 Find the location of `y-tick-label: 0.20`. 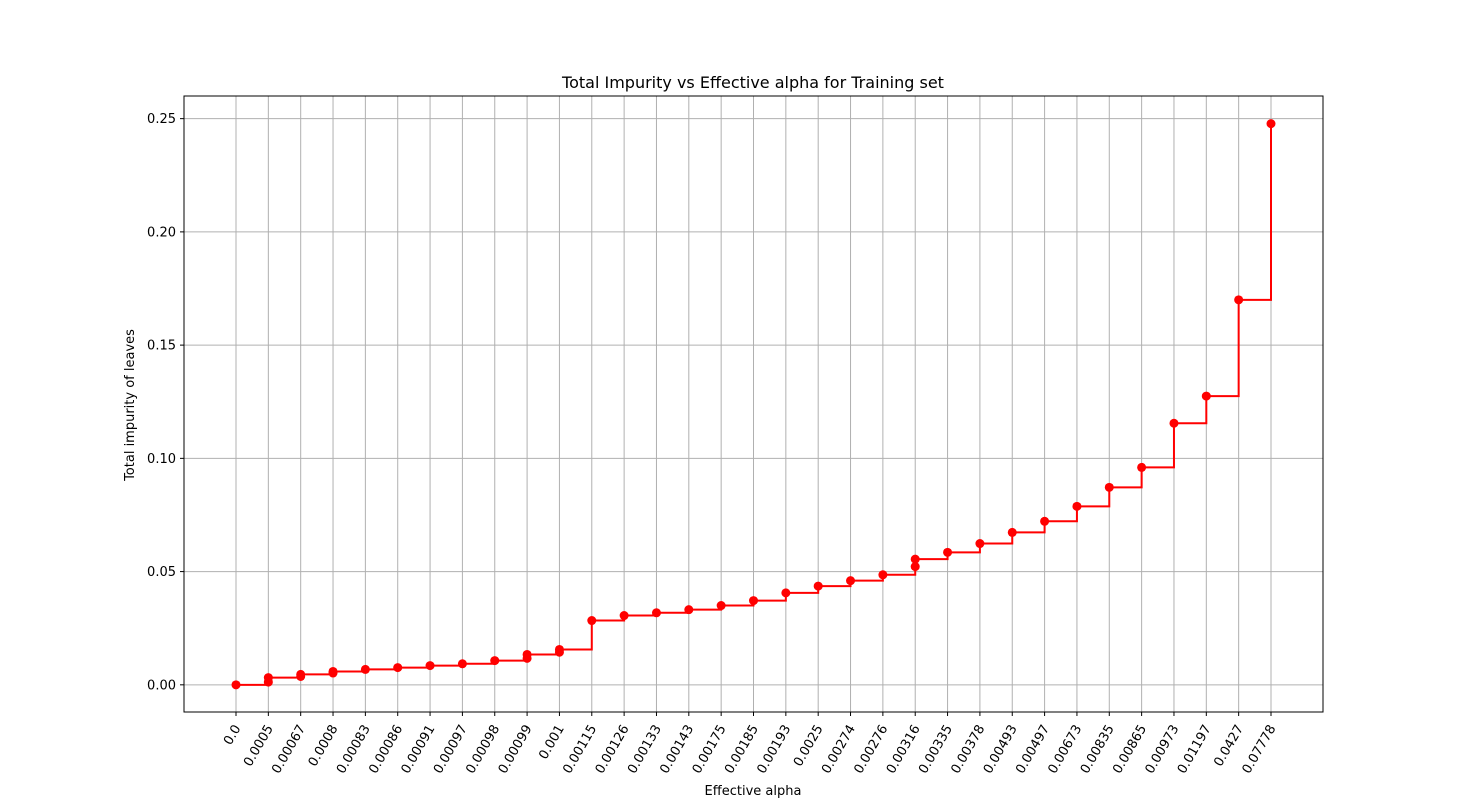

y-tick-label: 0.20 is located at coordinates (161, 232).